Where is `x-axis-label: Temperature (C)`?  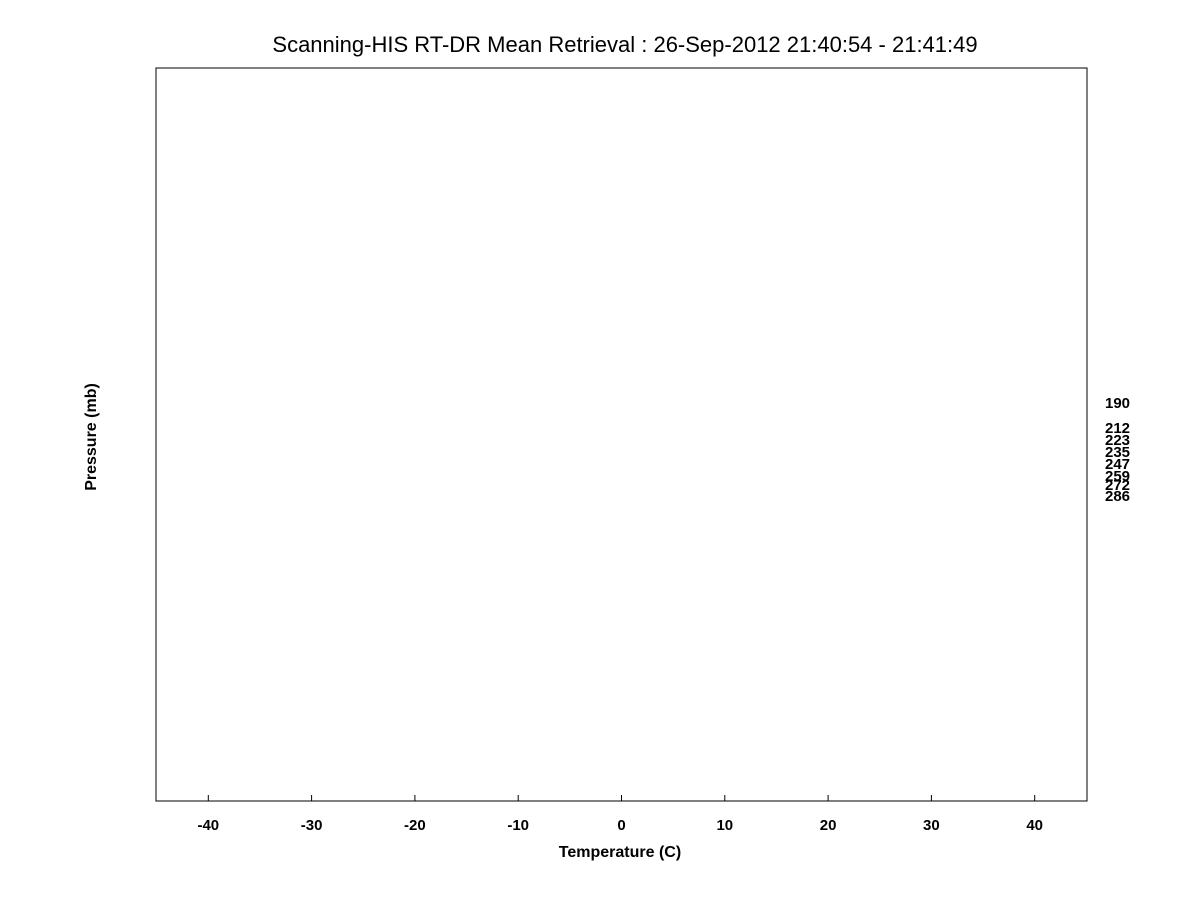
x-axis-label: Temperature (C) is located at coordinates (620, 852).